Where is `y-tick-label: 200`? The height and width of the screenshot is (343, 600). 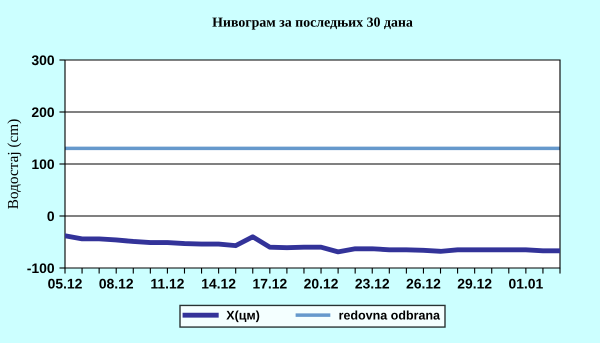
y-tick-label: 200 is located at coordinates (43, 112).